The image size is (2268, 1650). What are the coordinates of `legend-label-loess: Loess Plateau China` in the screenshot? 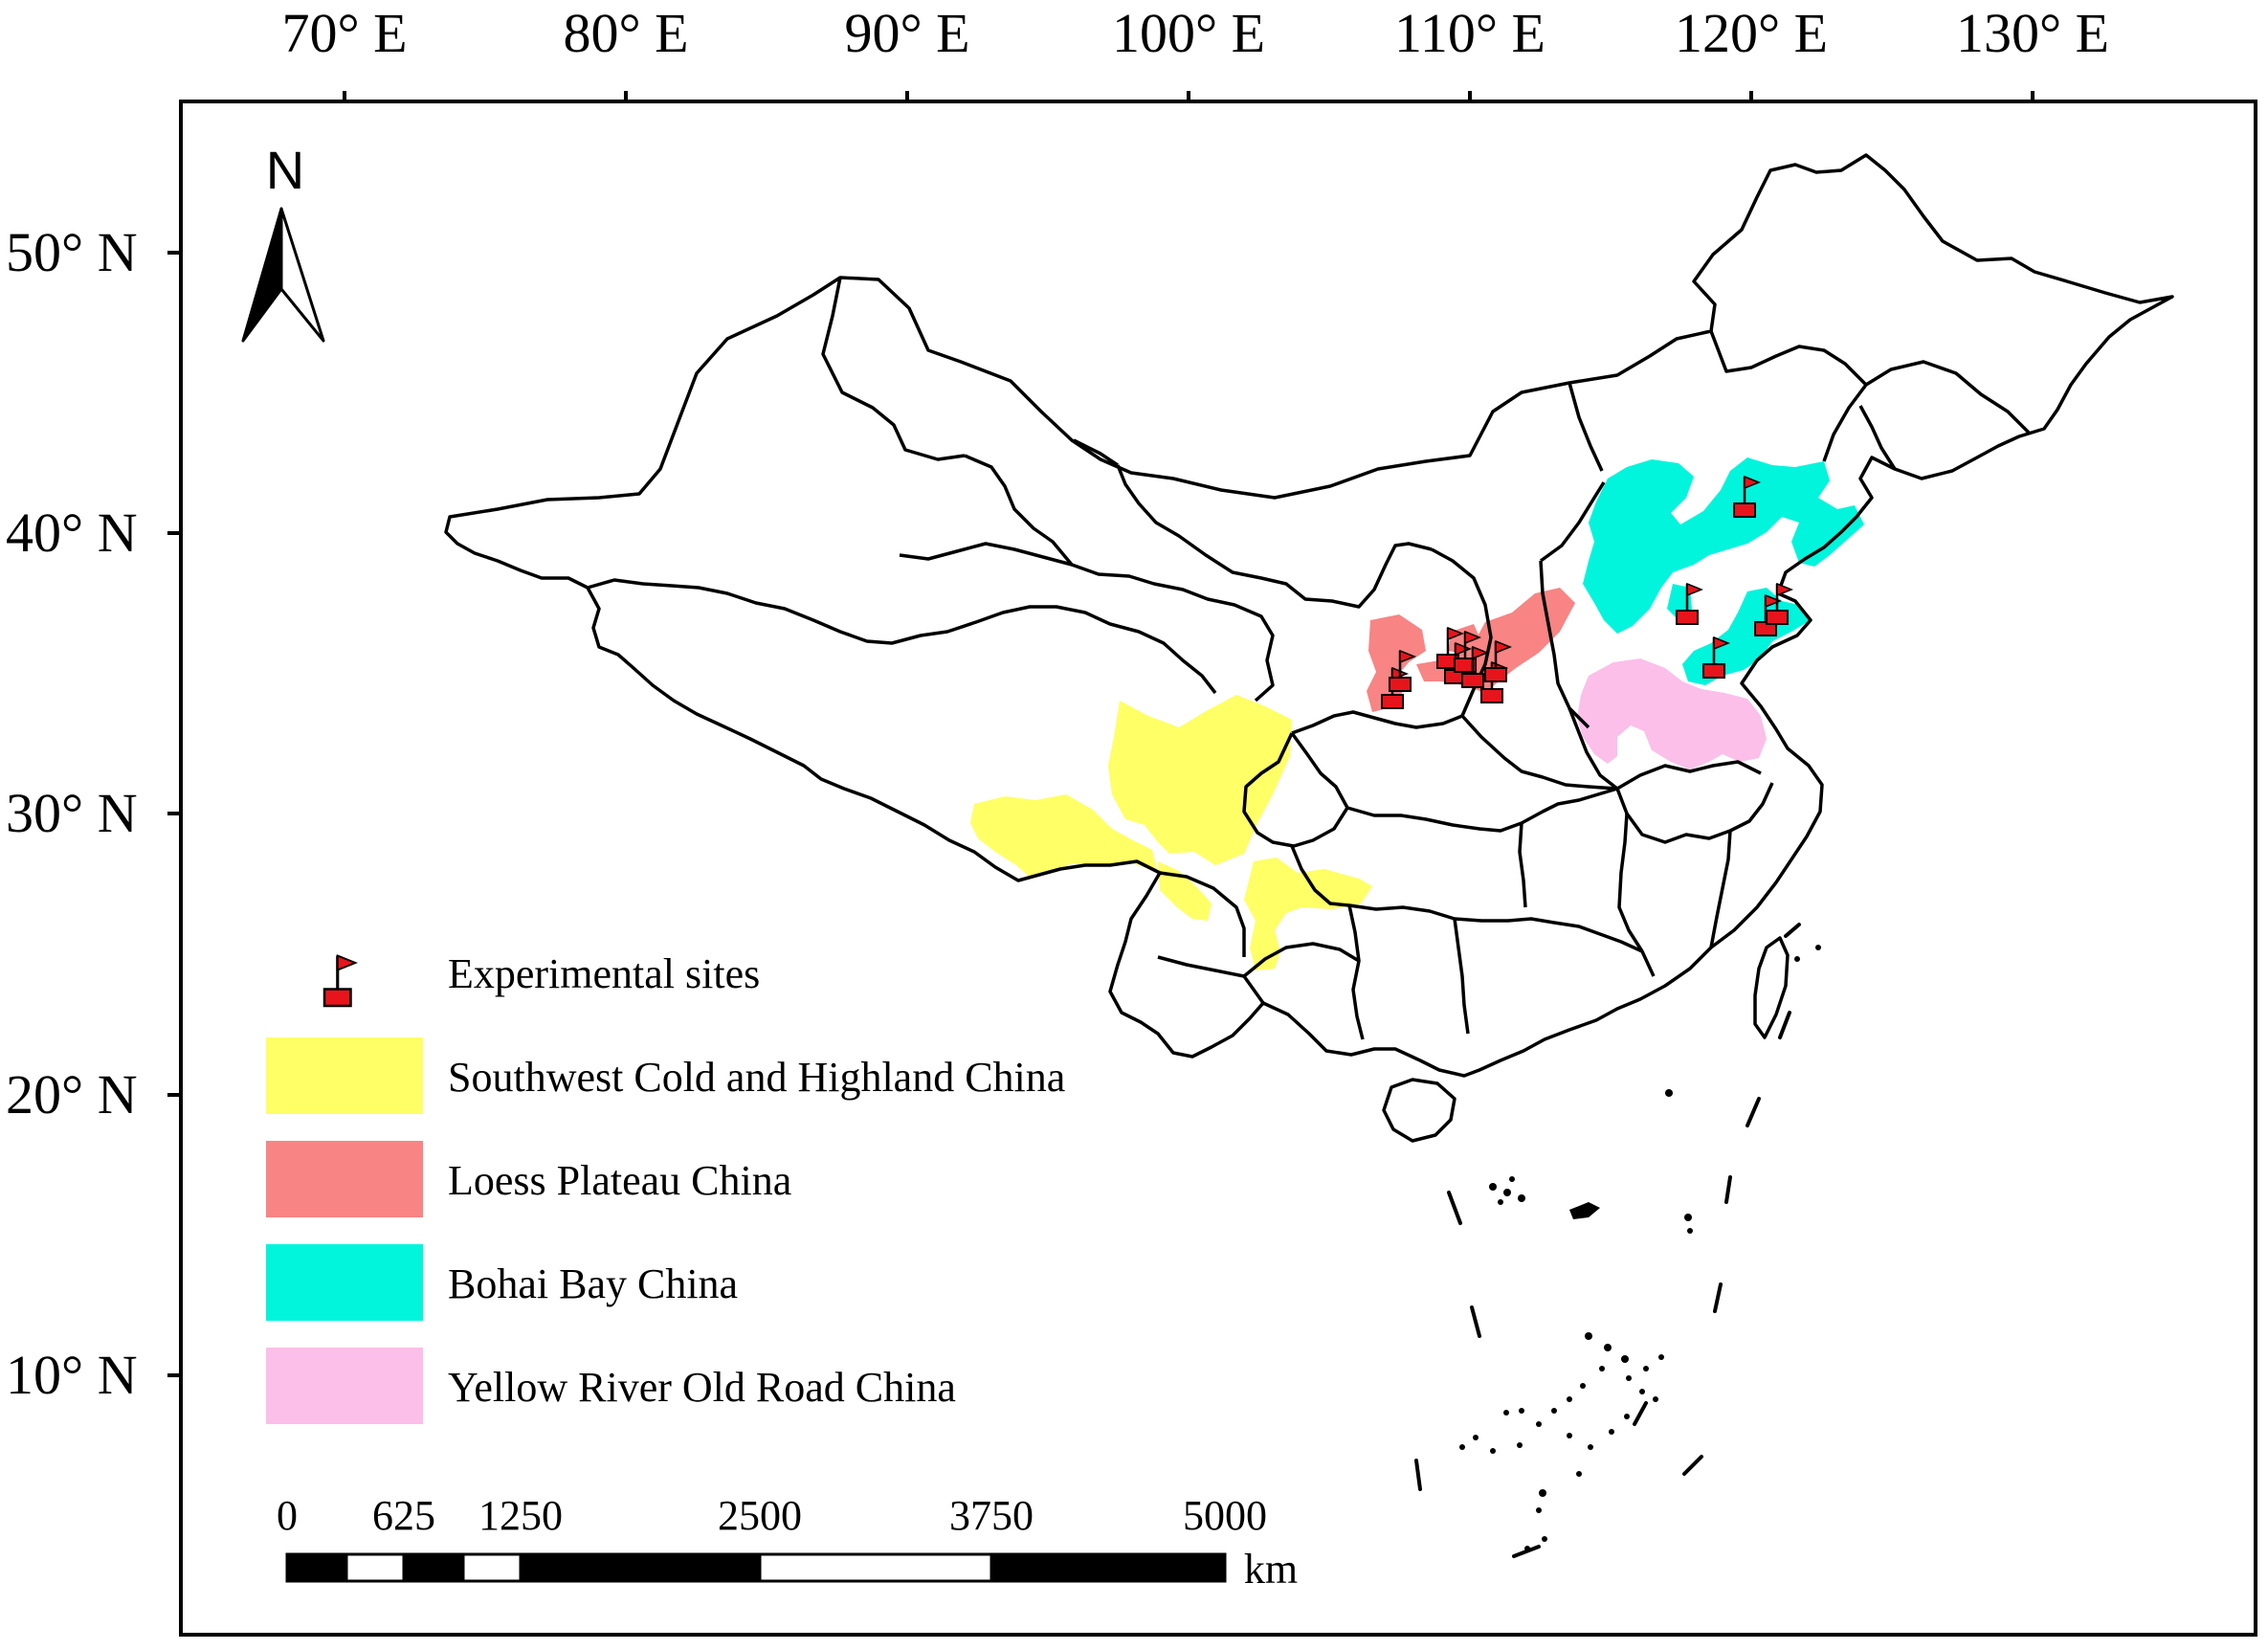 It's located at (620, 1180).